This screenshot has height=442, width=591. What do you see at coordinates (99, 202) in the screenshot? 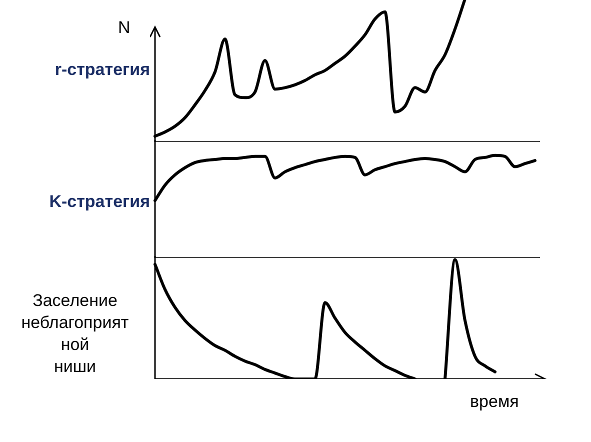
I see `text: K-стратегия` at bounding box center [99, 202].